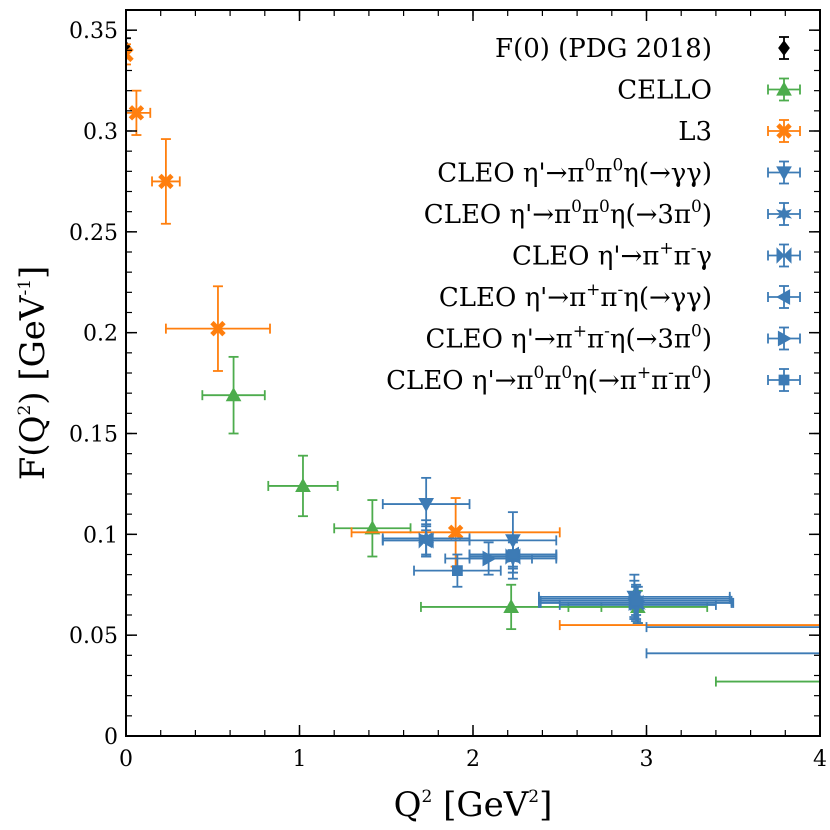 This screenshot has height=830, width=830. I want to click on legend-marker-cleo6, so click(784, 380).